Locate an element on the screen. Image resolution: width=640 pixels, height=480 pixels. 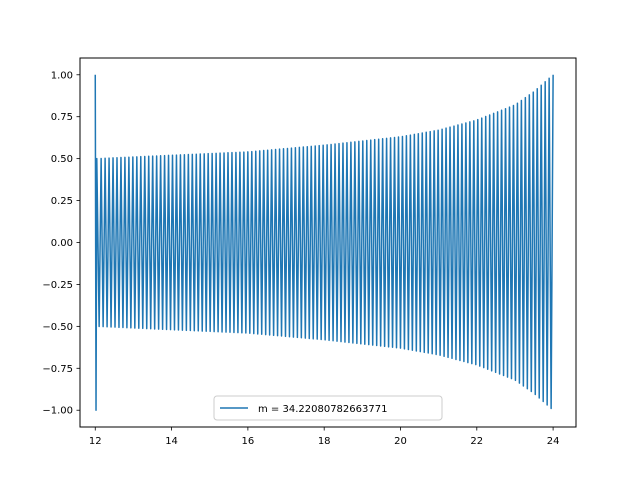
y-tick-label: −0.50 is located at coordinates (57, 327).